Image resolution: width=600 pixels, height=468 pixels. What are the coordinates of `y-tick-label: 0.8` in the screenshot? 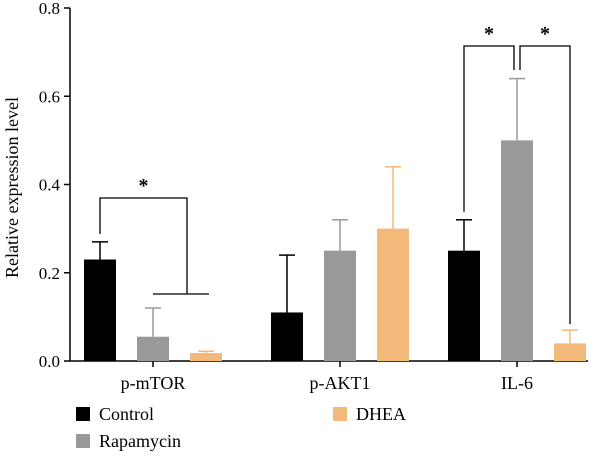 It's located at (49, 9).